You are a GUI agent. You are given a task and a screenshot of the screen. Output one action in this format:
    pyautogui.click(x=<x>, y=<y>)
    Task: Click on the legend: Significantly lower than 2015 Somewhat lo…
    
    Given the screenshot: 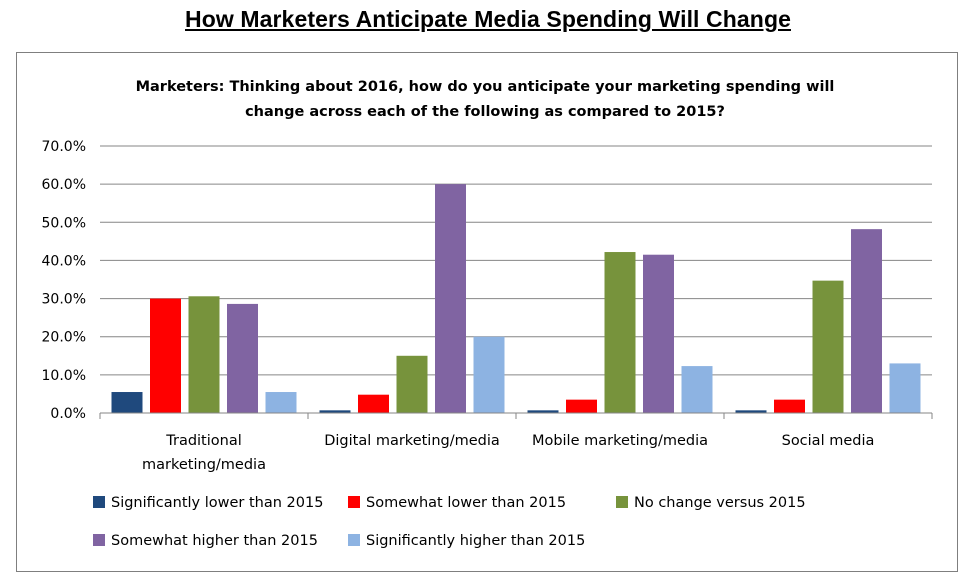 What is the action you would take?
    pyautogui.click(x=449, y=522)
    